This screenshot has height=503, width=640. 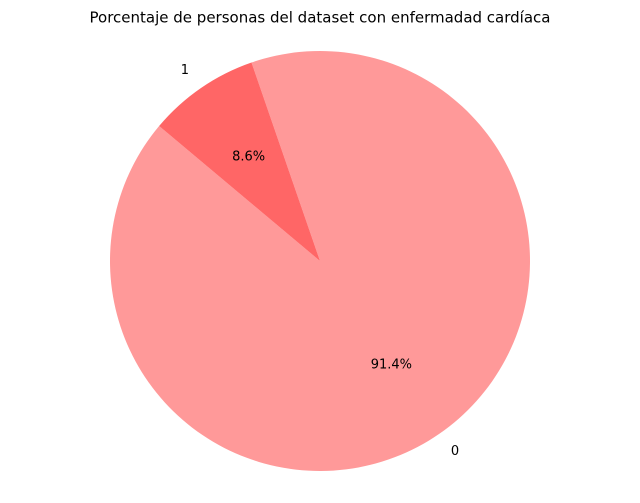 I want to click on slice-label: 0, so click(x=455, y=451).